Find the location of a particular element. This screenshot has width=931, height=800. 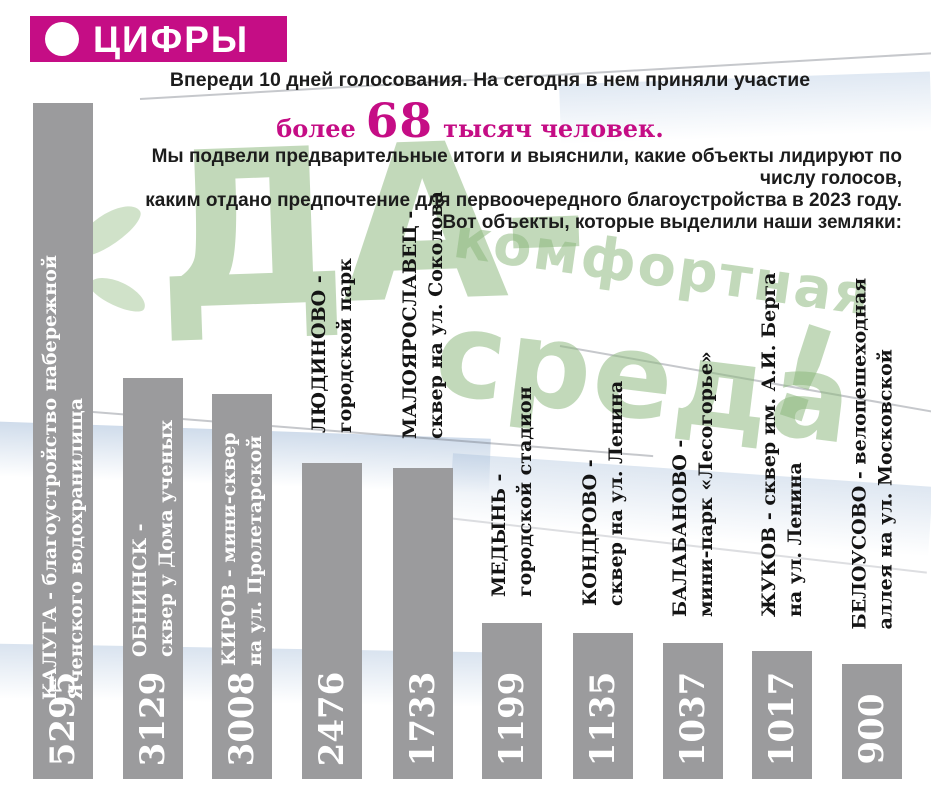

bar-label-line1: ОБНИНСК - is located at coordinates (140, 590).